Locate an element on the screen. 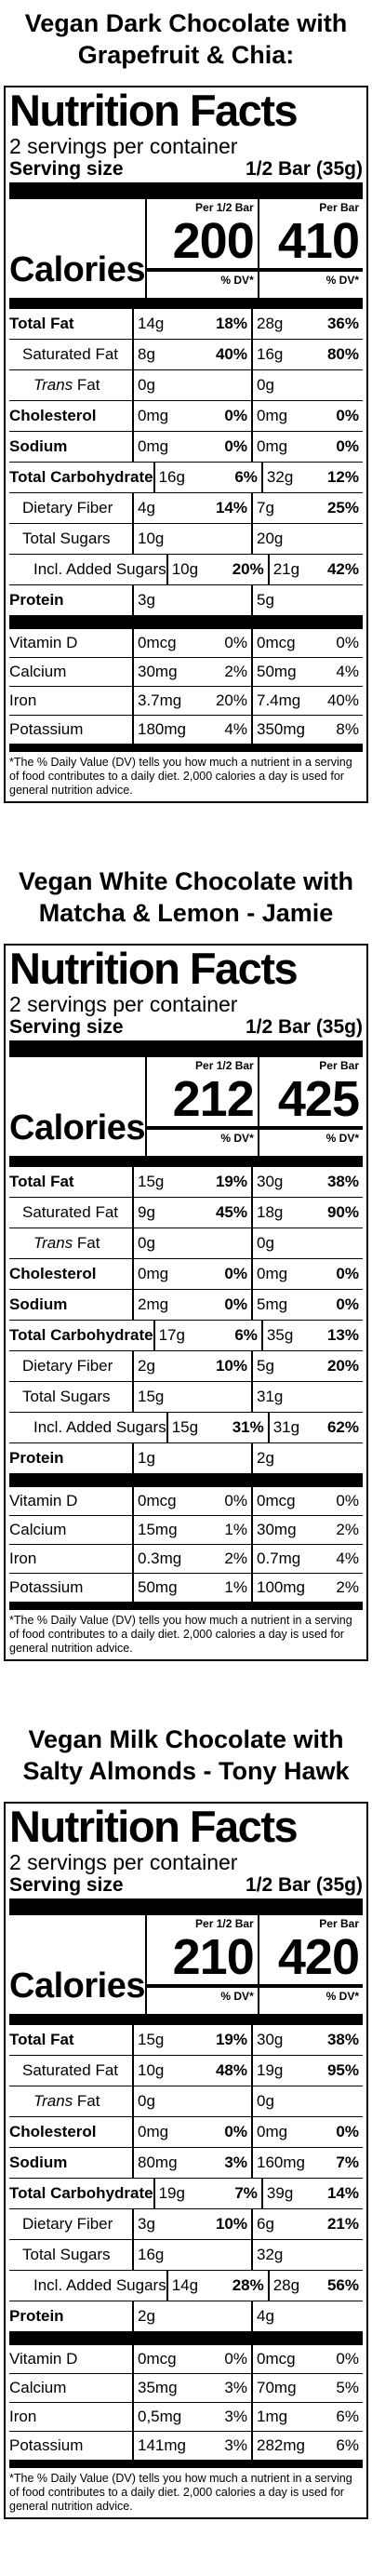 This screenshot has height=2576, width=372. nutrient-half-bar-amount: 19g is located at coordinates (171, 2193).